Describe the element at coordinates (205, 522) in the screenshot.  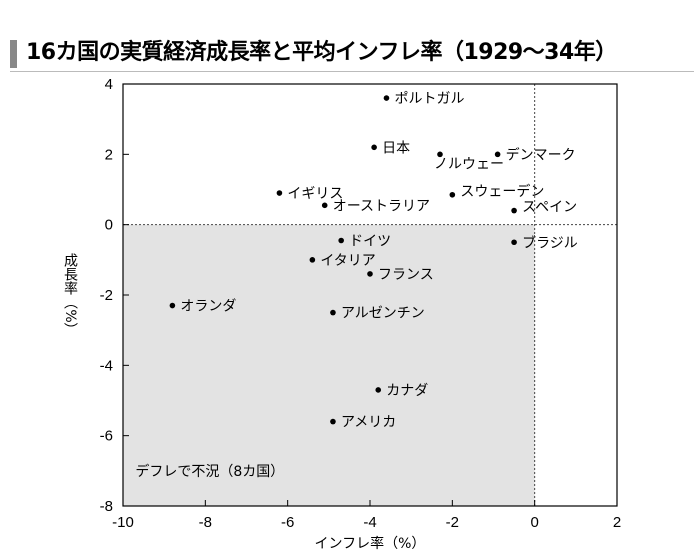
I see `x-tick-label: -8` at that location.